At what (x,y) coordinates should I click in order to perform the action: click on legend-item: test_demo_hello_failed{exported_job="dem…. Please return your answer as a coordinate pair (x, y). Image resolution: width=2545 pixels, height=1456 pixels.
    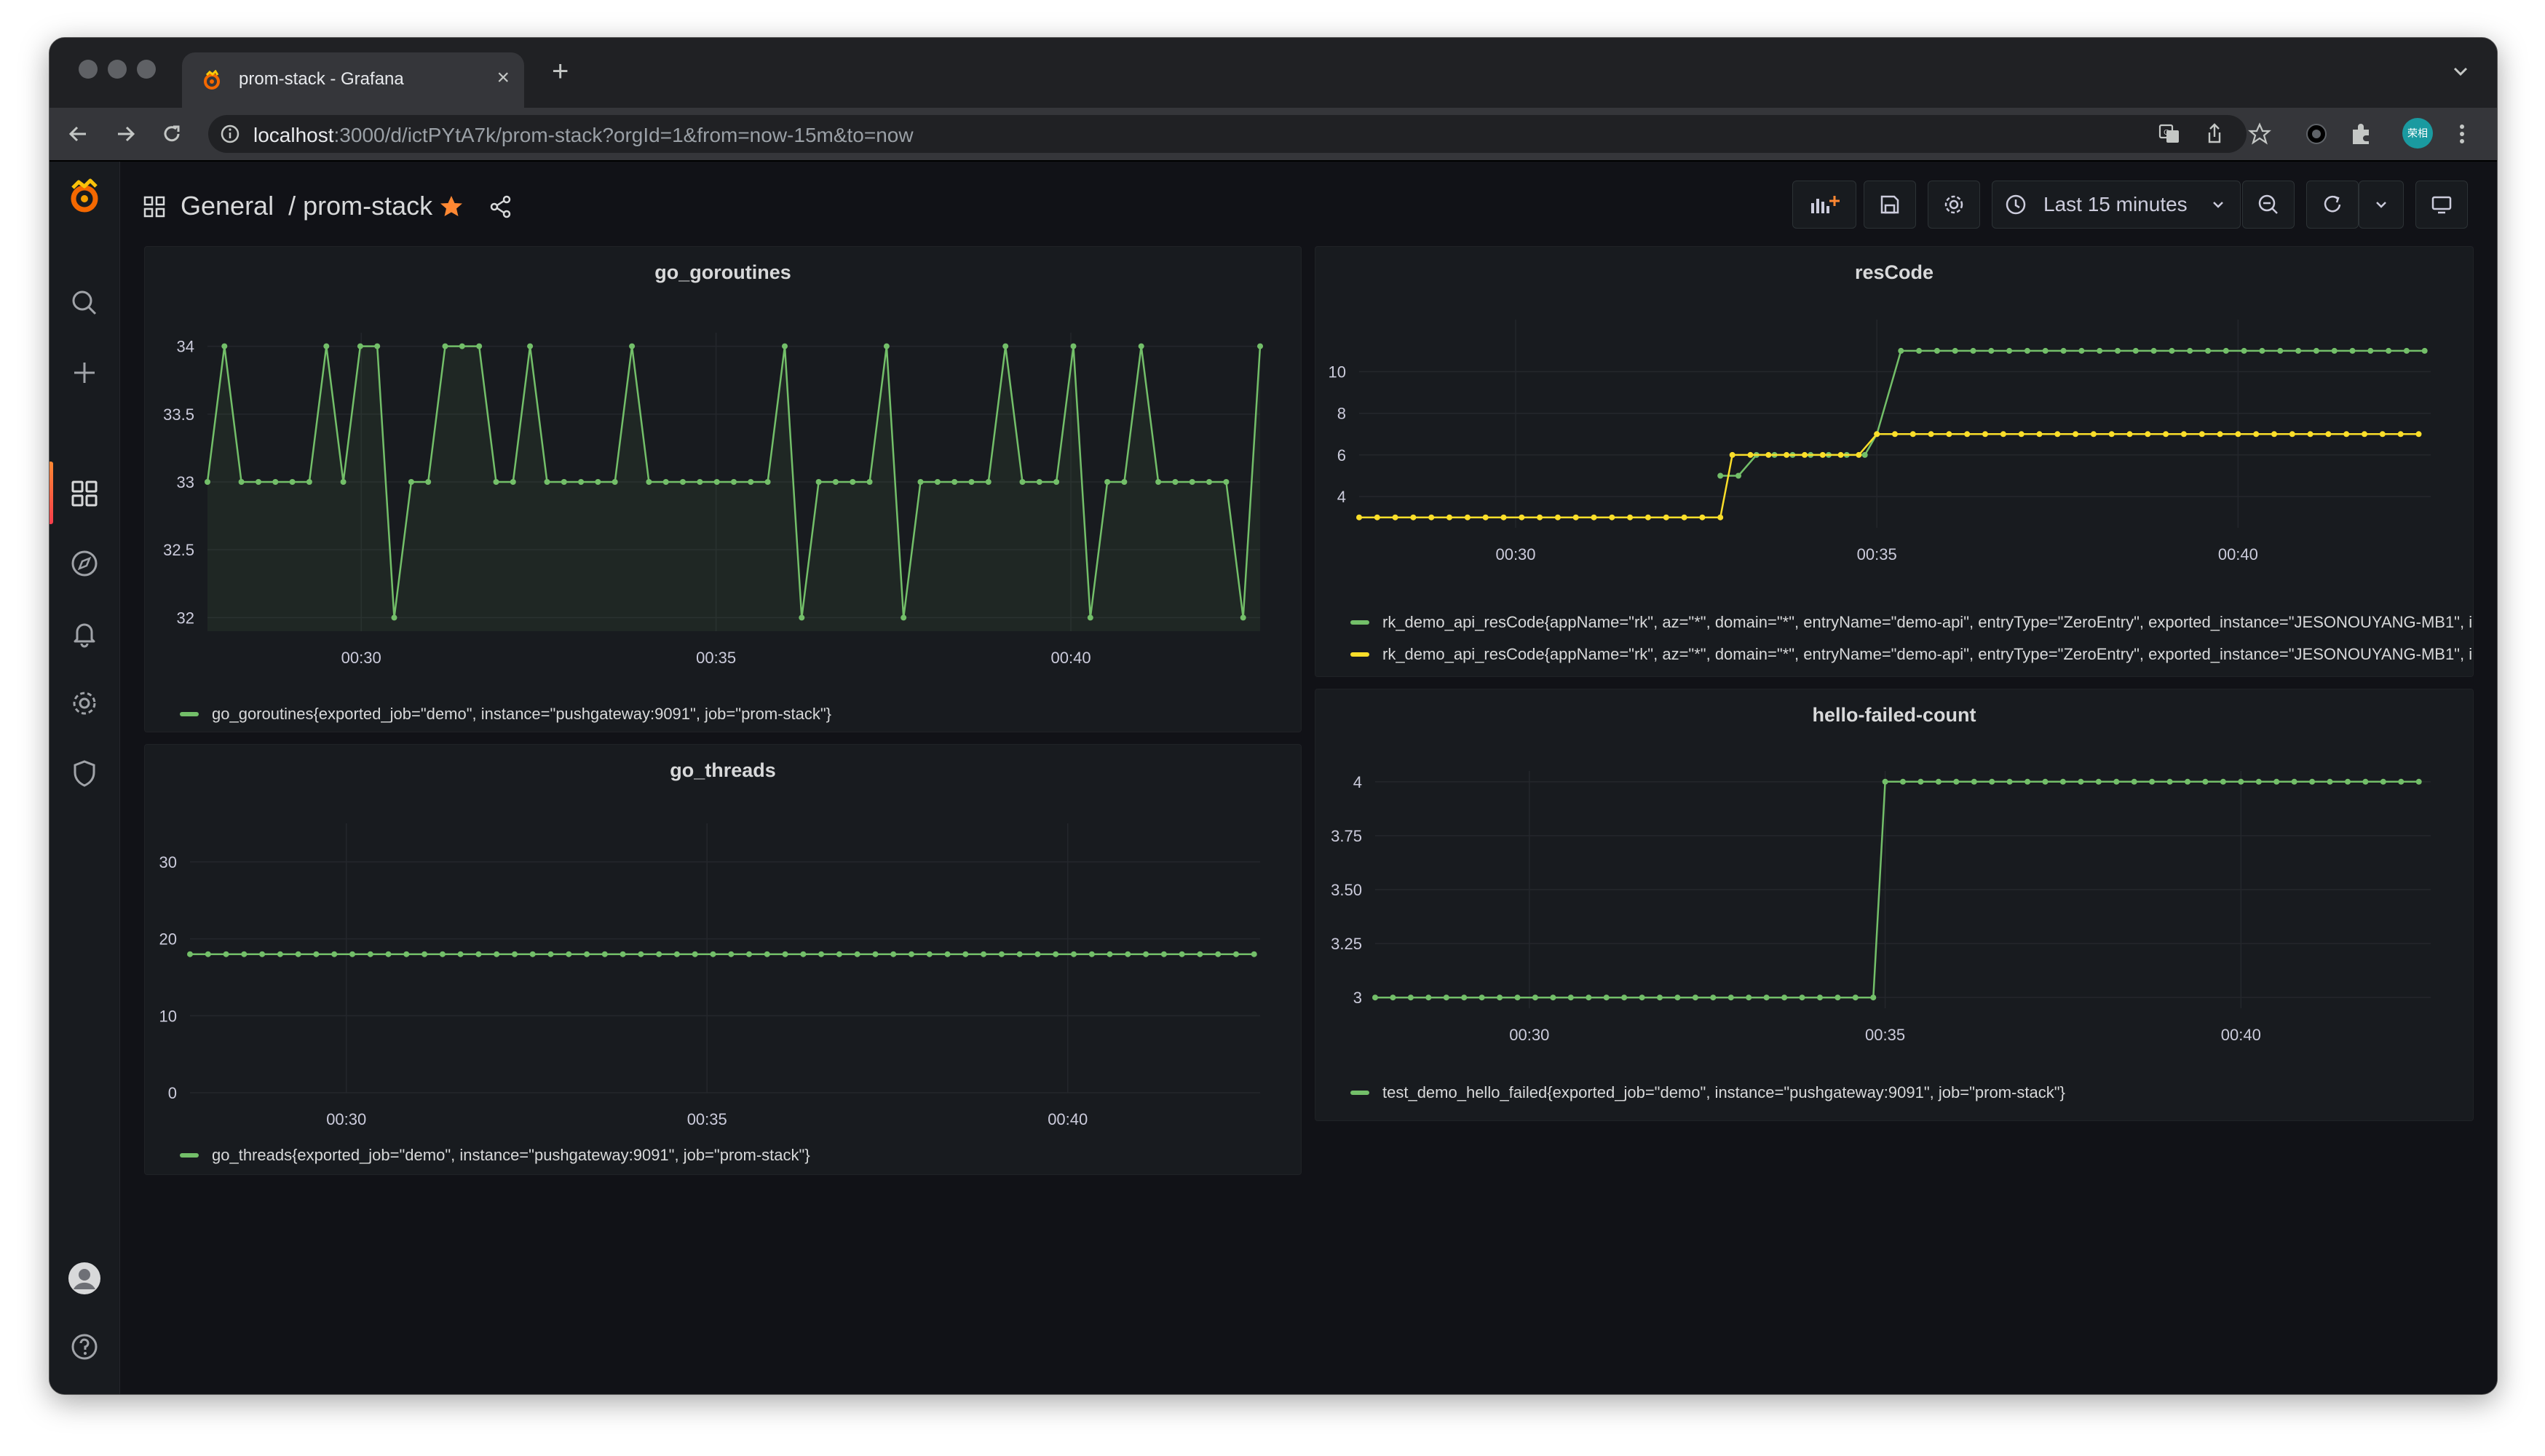
    Looking at the image, I should click on (1910, 1092).